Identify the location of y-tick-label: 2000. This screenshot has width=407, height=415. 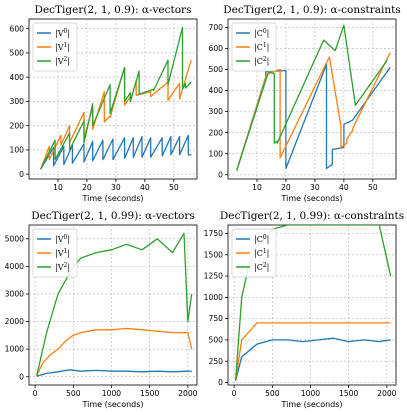
(14, 321).